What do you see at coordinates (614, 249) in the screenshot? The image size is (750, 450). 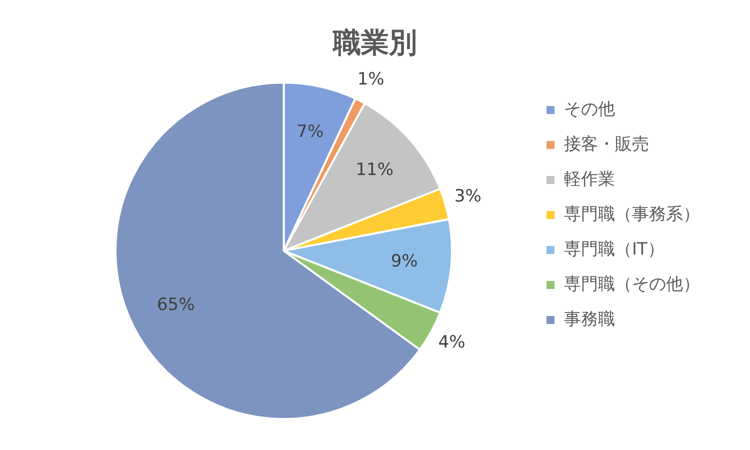 I see `legend-label: 専門職（IT）` at bounding box center [614, 249].